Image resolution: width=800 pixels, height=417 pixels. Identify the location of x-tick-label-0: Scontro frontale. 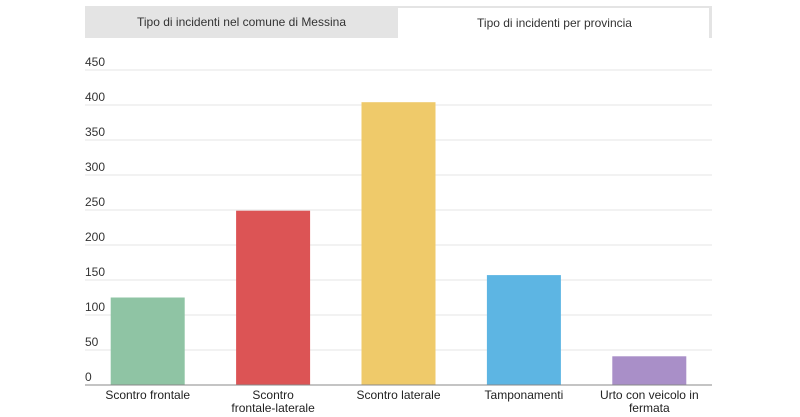
(147, 395).